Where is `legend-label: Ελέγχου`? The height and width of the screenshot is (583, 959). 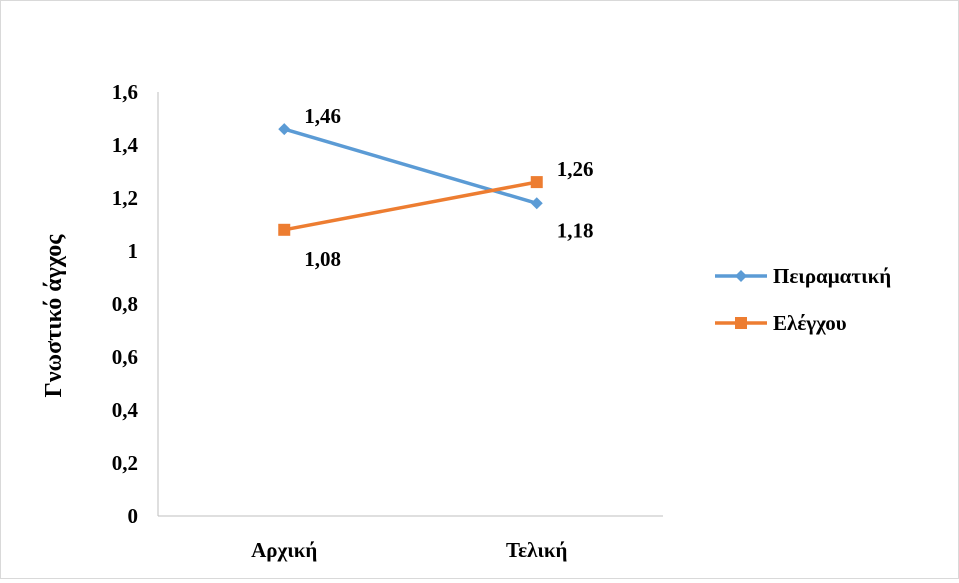 legend-label: Ελέγχου is located at coordinates (810, 323).